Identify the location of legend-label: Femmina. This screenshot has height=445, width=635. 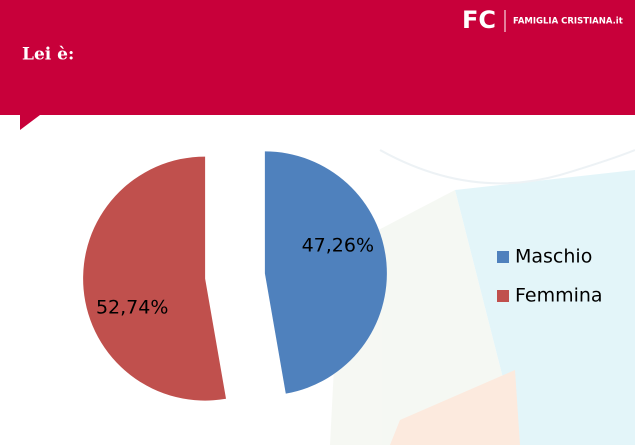
(559, 296).